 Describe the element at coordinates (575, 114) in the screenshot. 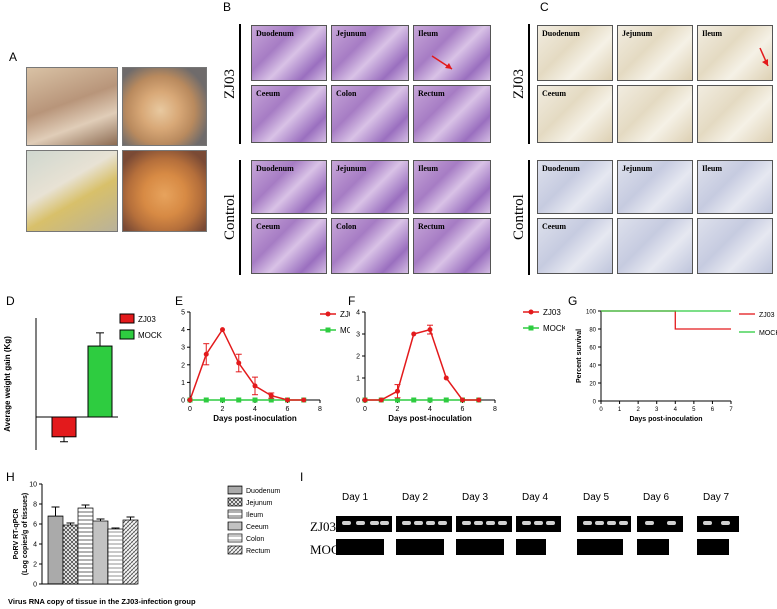

I see `ihc-zj03-tile: Ceeum` at that location.